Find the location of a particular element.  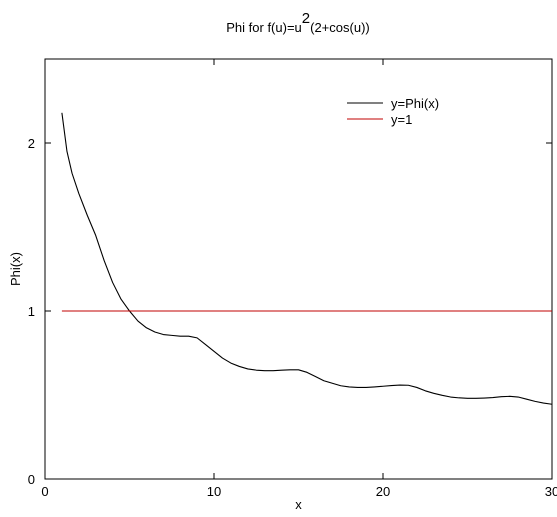

y-tick-label: 1 is located at coordinates (31, 311).